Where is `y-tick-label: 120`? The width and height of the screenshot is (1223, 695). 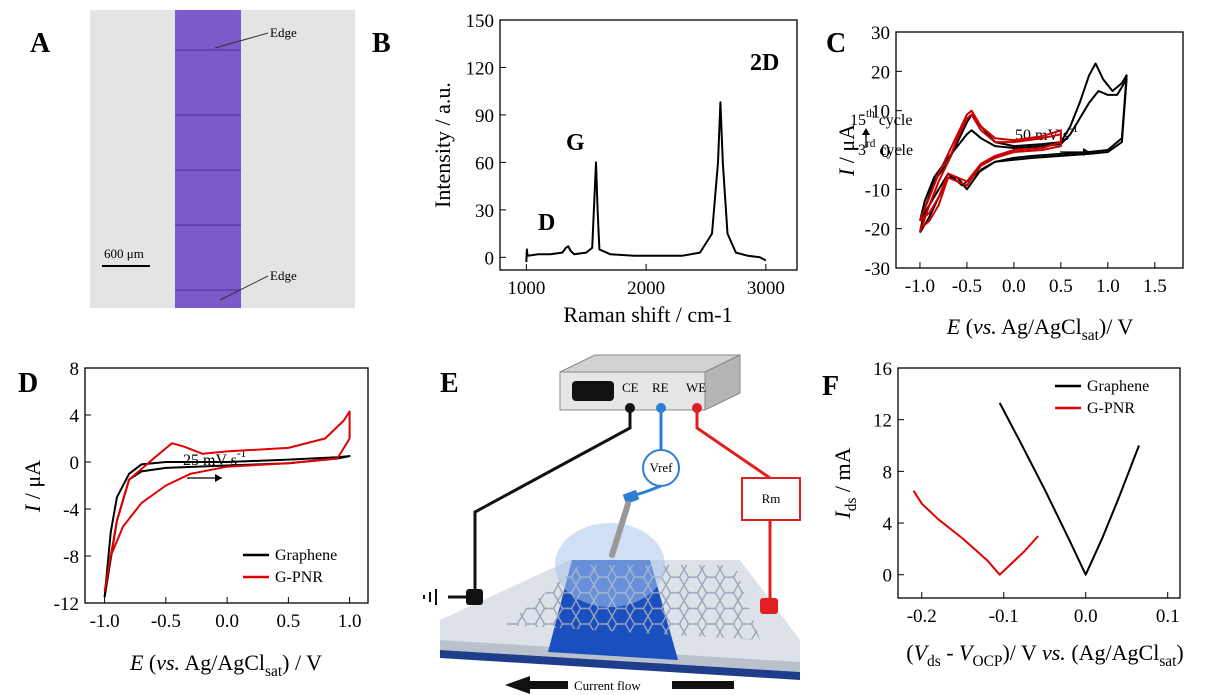 y-tick-label: 120 is located at coordinates (480, 68).